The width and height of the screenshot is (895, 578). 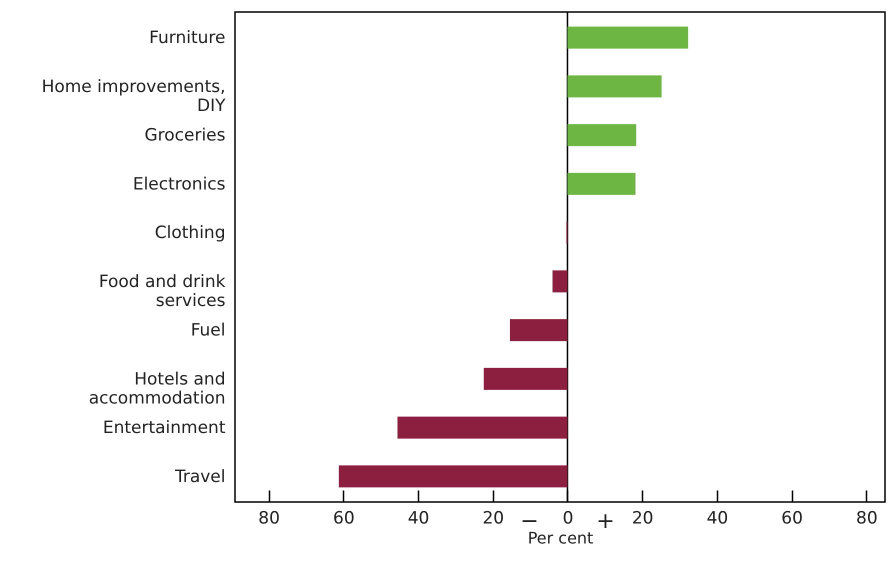 What do you see at coordinates (179, 184) in the screenshot?
I see `y-tick-label: Electronics` at bounding box center [179, 184].